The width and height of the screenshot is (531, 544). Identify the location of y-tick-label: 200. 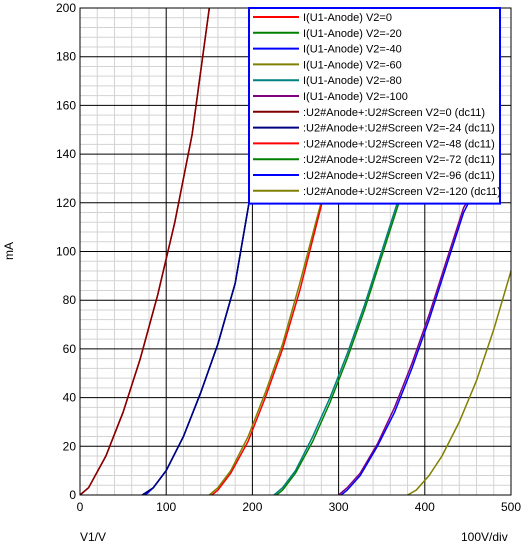
(66, 8).